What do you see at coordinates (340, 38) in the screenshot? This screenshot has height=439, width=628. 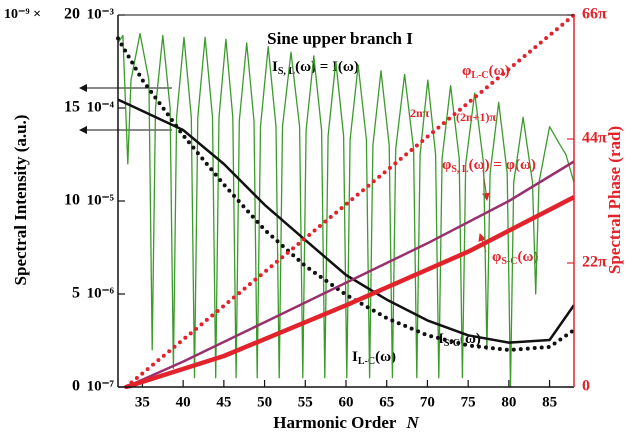 I see `chart-title: Sine upper branch I` at bounding box center [340, 38].